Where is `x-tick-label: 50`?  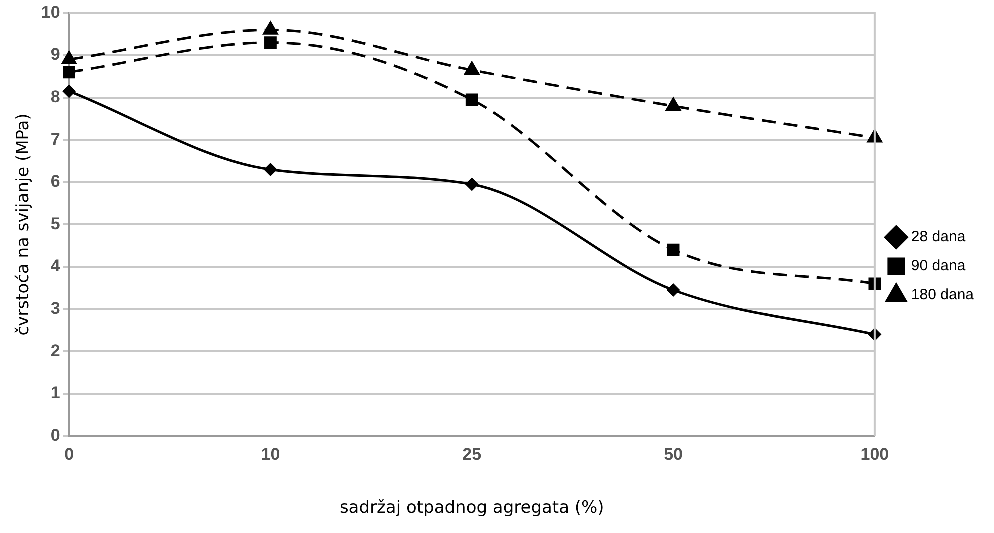
x-tick-label: 50 is located at coordinates (673, 454).